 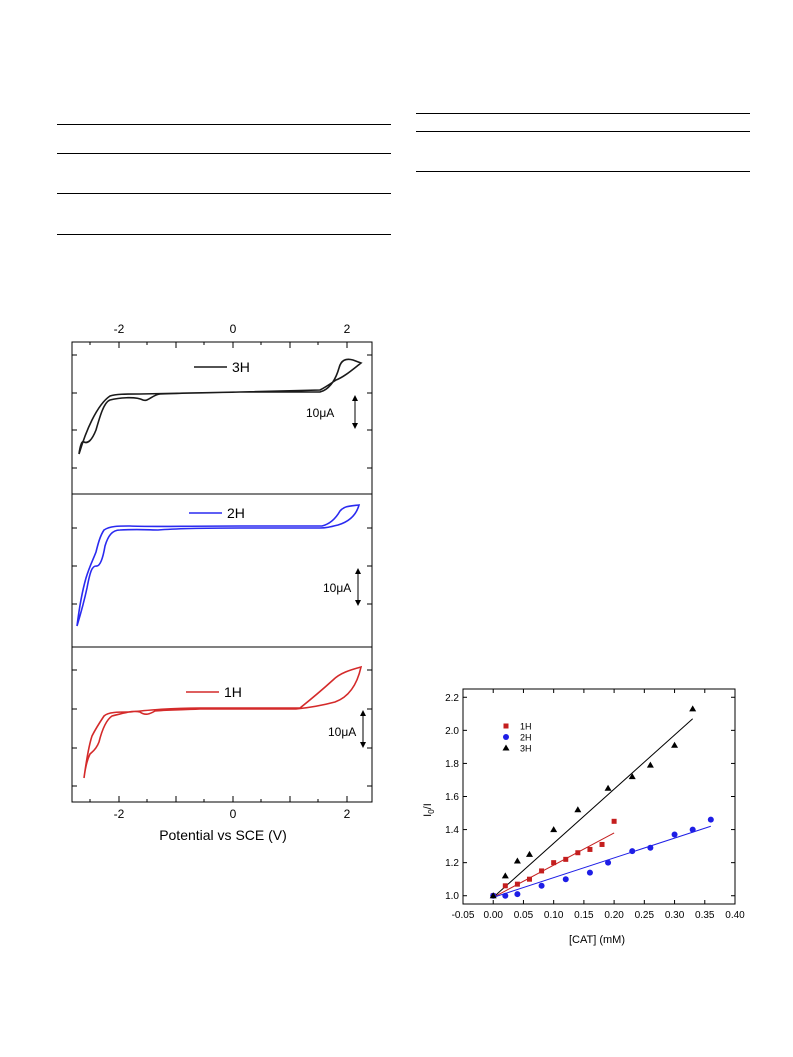 What do you see at coordinates (614, 915) in the screenshot?
I see `x-tick-label: 0.20` at bounding box center [614, 915].